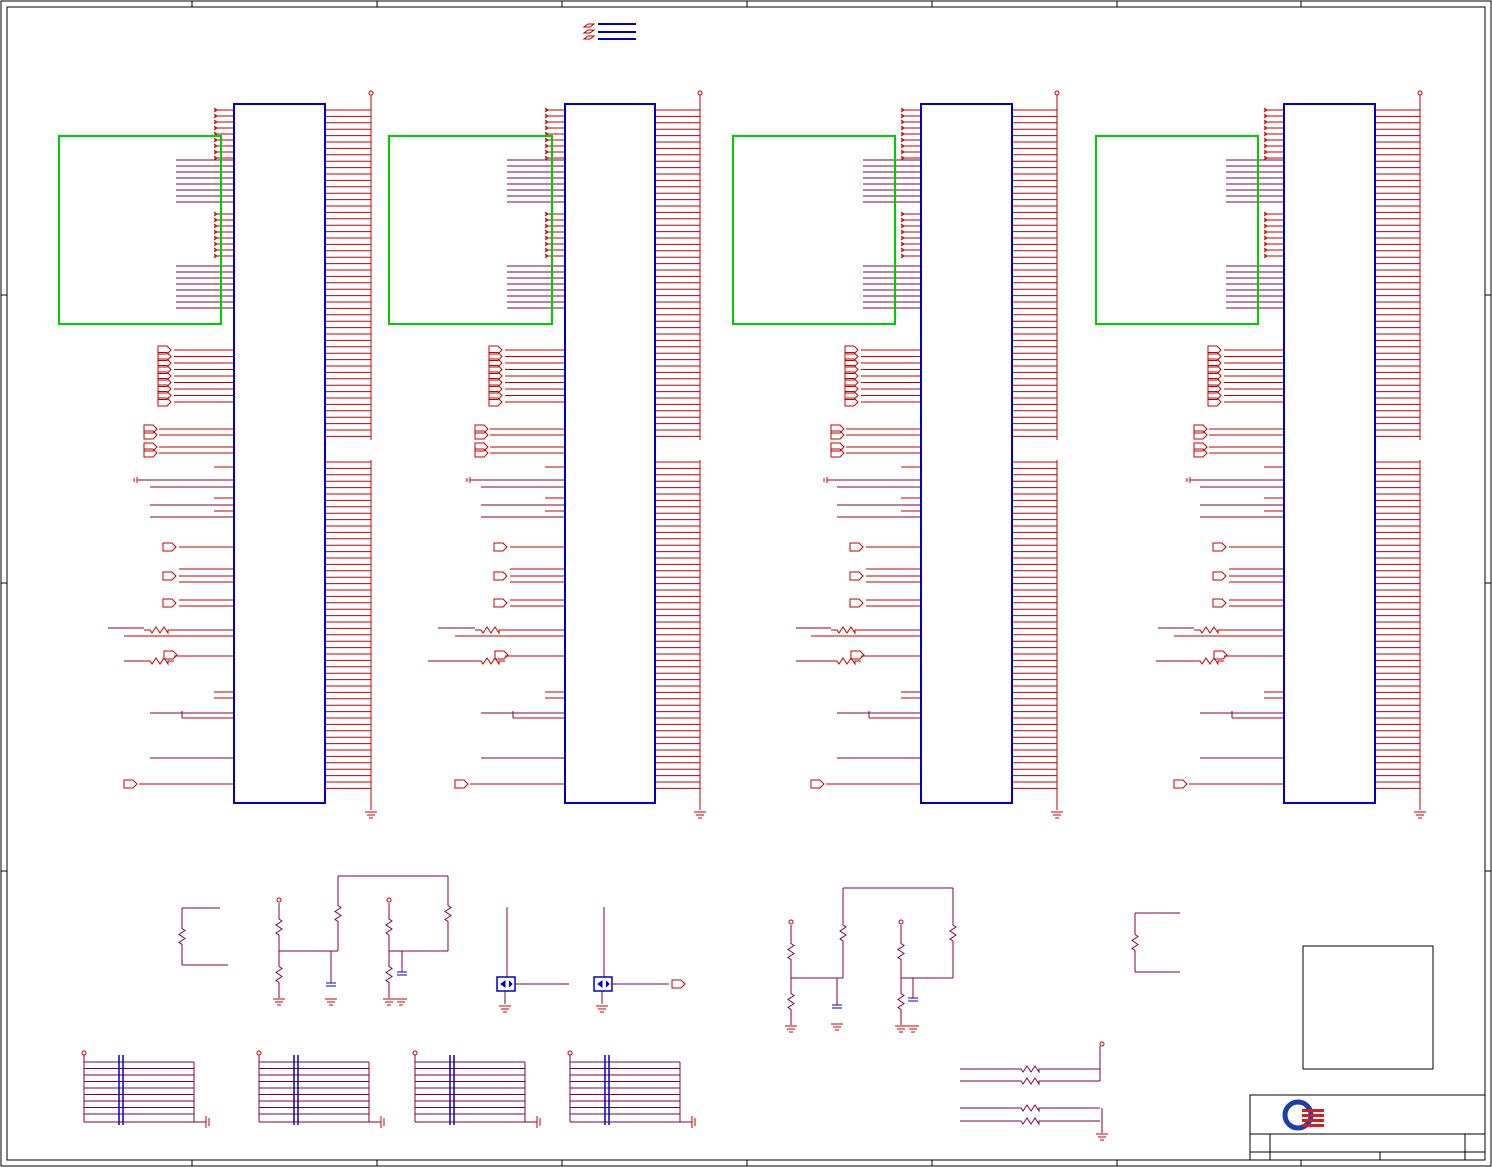 Image resolution: width=1492 pixels, height=1167 pixels. I want to click on quanta-logo-icon, so click(1303, 1115).